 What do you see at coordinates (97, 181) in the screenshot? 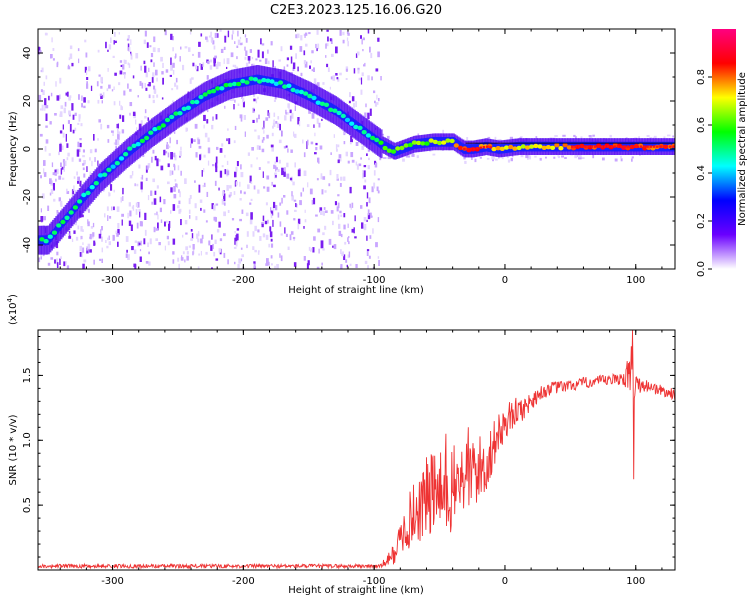
I see `ridge-core` at bounding box center [97, 181].